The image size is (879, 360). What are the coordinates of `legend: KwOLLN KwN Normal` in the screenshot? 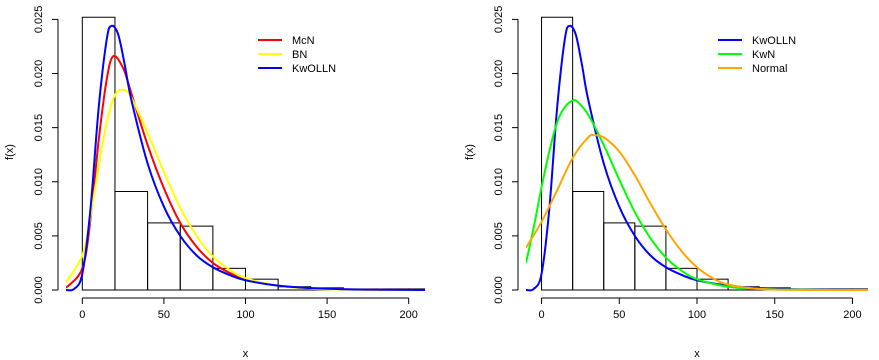 It's located at (757, 55).